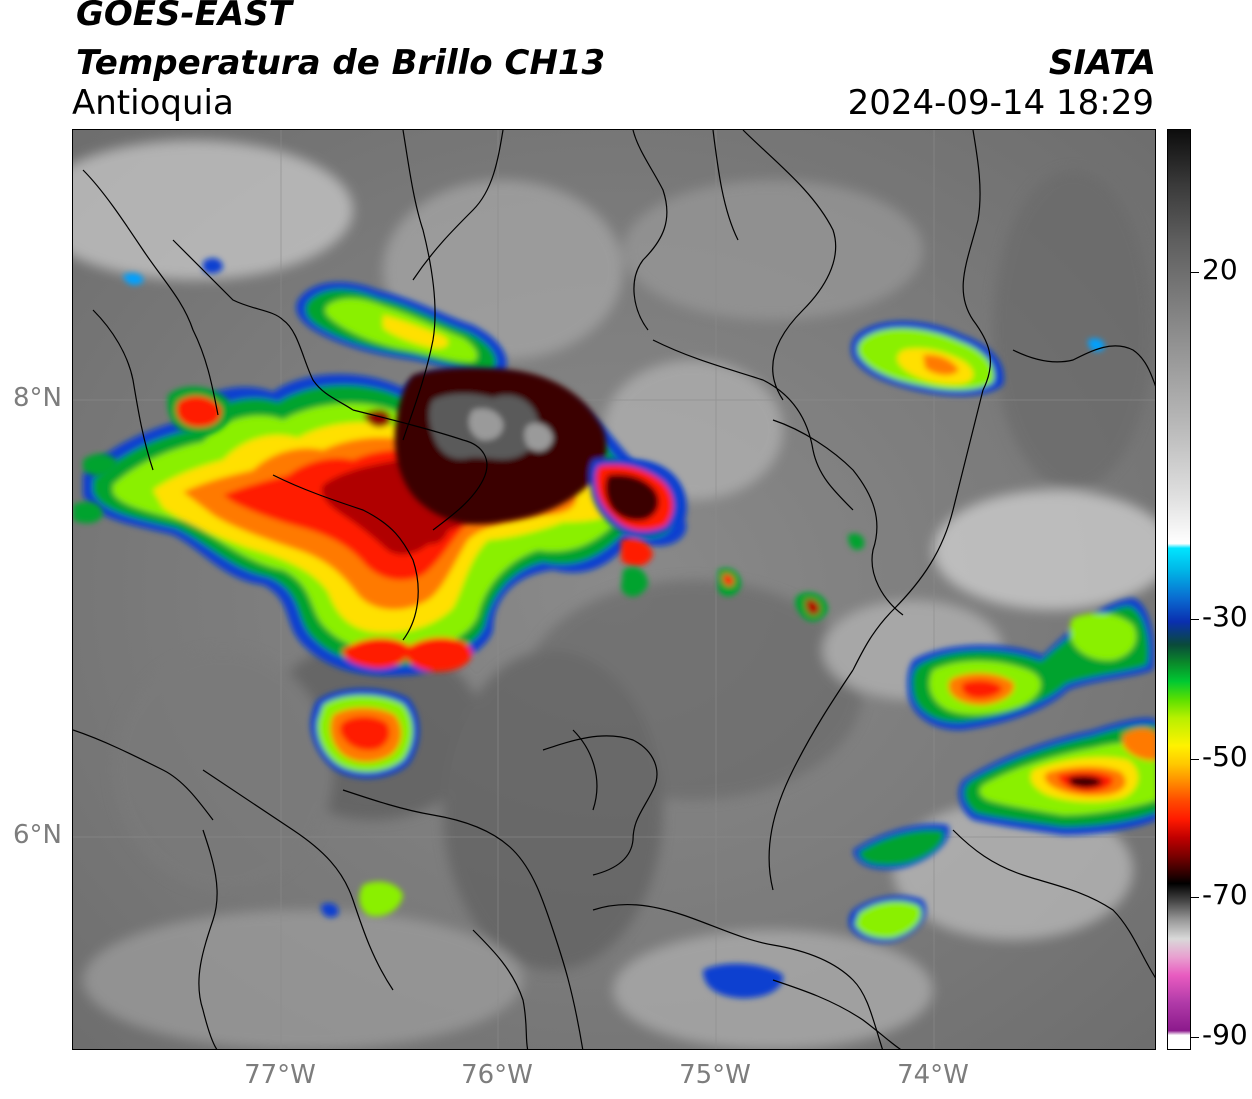  I want to click on colorbar-tick-m90, so click(1195, 1037).